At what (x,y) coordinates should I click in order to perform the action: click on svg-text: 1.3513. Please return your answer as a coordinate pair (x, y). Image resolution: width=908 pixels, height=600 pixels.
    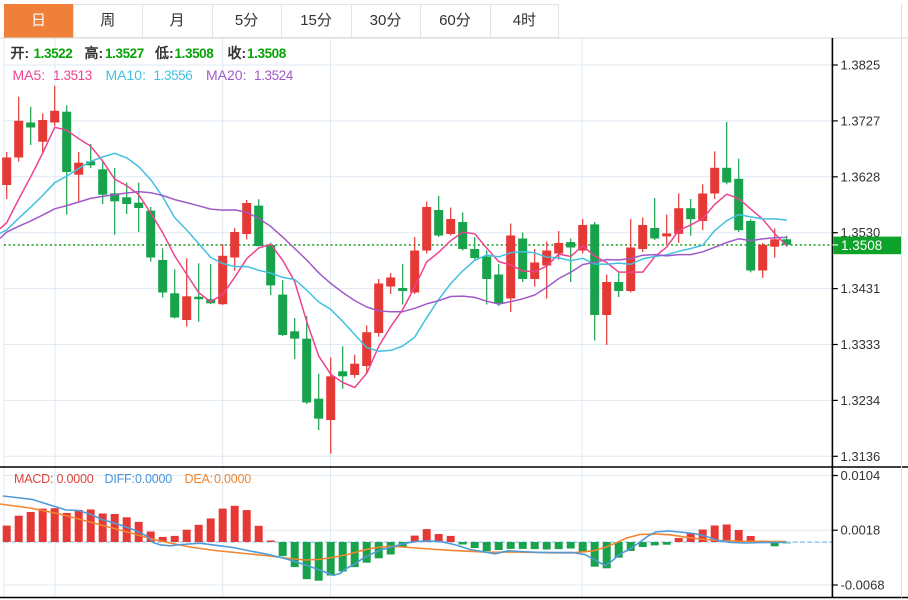
    Looking at the image, I should click on (72, 75).